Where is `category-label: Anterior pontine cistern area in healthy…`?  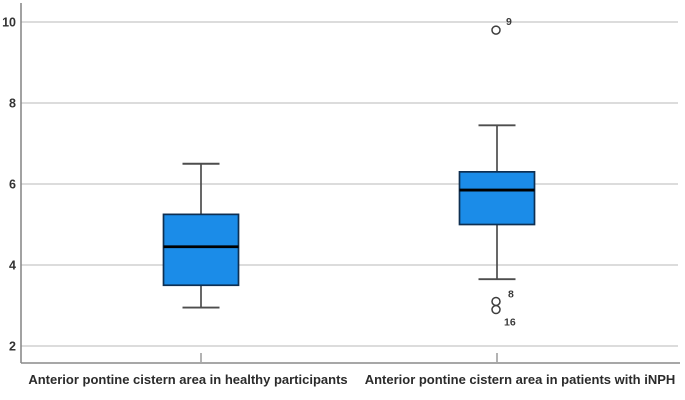
category-label: Anterior pontine cistern area in healthy… is located at coordinates (187, 379).